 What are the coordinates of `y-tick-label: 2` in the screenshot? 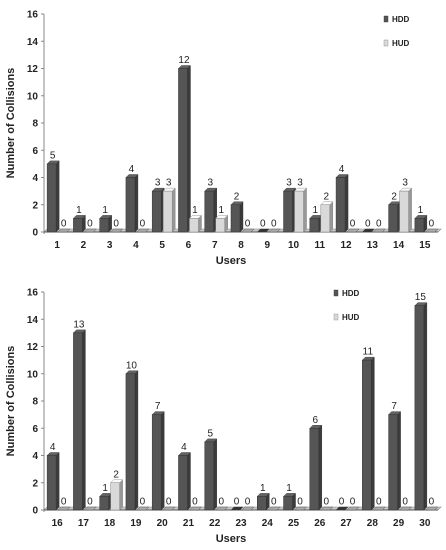 It's located at (35, 483).